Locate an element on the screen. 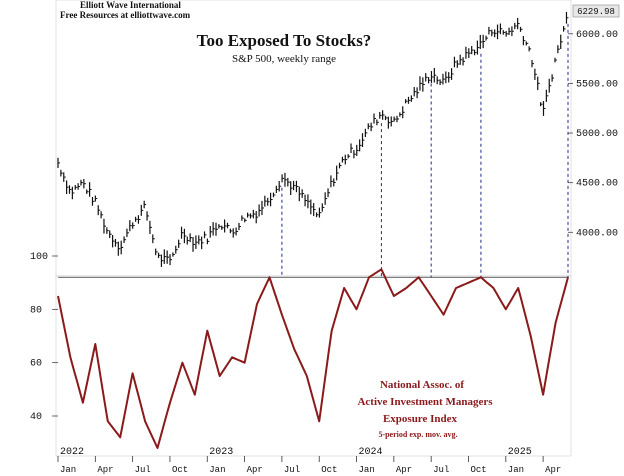 The image size is (624, 476). top-ytick-label: 4000.00 is located at coordinates (597, 233).